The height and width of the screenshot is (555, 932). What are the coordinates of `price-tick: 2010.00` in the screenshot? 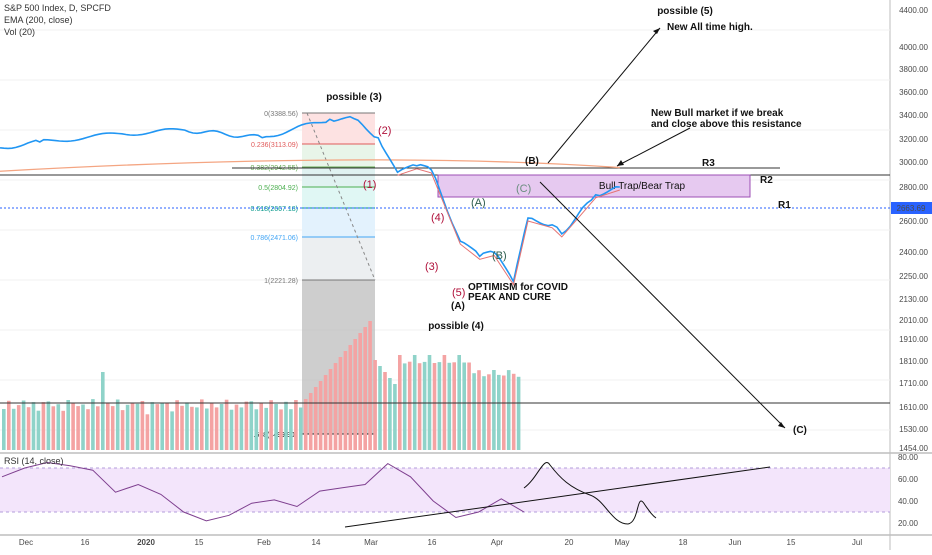 It's located at (913, 320).